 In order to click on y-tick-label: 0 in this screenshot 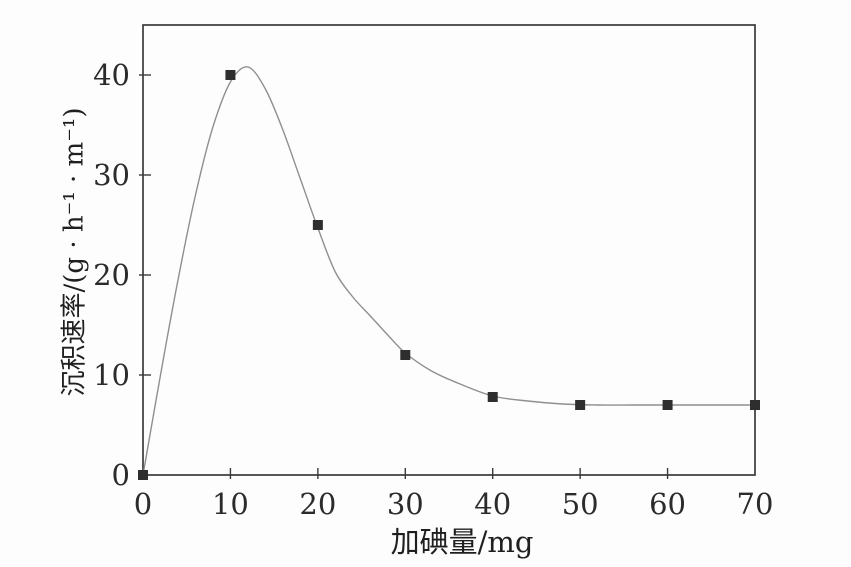, I will do `click(121, 475)`.